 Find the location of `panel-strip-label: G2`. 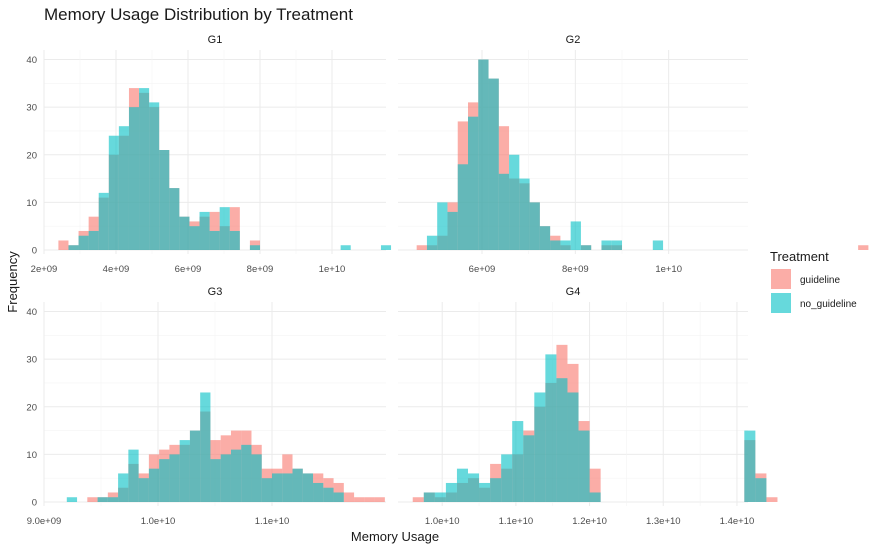

panel-strip-label: G2 is located at coordinates (573, 40).